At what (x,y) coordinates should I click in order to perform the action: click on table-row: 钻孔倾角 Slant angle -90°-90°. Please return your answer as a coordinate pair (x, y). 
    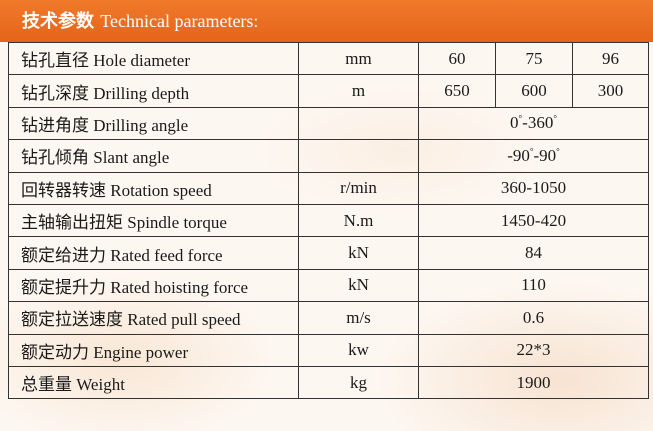
    Looking at the image, I should click on (328, 156).